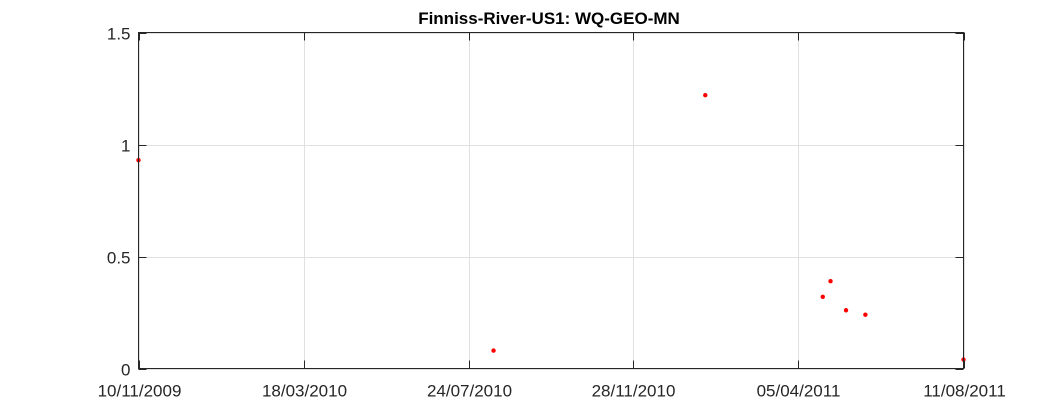 Image resolution: width=1063 pixels, height=413 pixels. I want to click on y-tick-label: 1.5, so click(119, 34).